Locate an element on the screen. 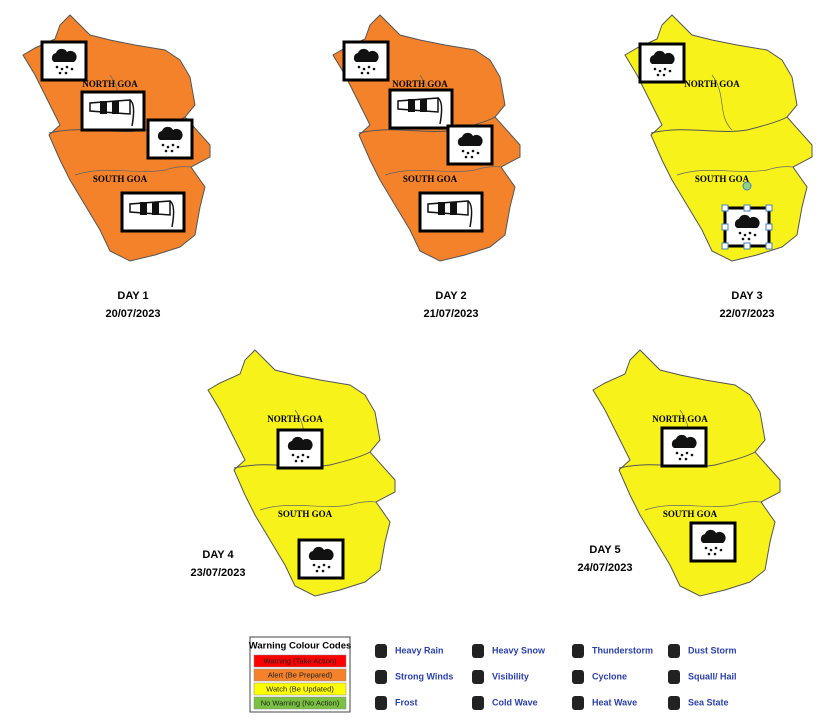  goa-map: NORTH GOA SOUTH GOA is located at coordinates (301, 473).